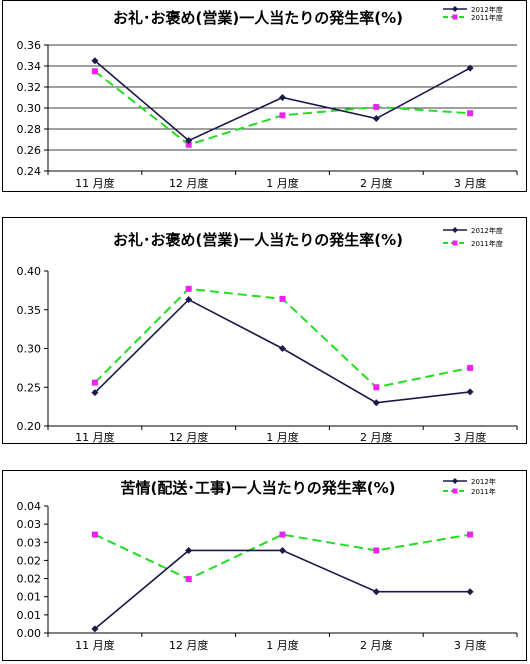  What do you see at coordinates (29, 87) in the screenshot?
I see `y-tick-label: 0.32` at bounding box center [29, 87].